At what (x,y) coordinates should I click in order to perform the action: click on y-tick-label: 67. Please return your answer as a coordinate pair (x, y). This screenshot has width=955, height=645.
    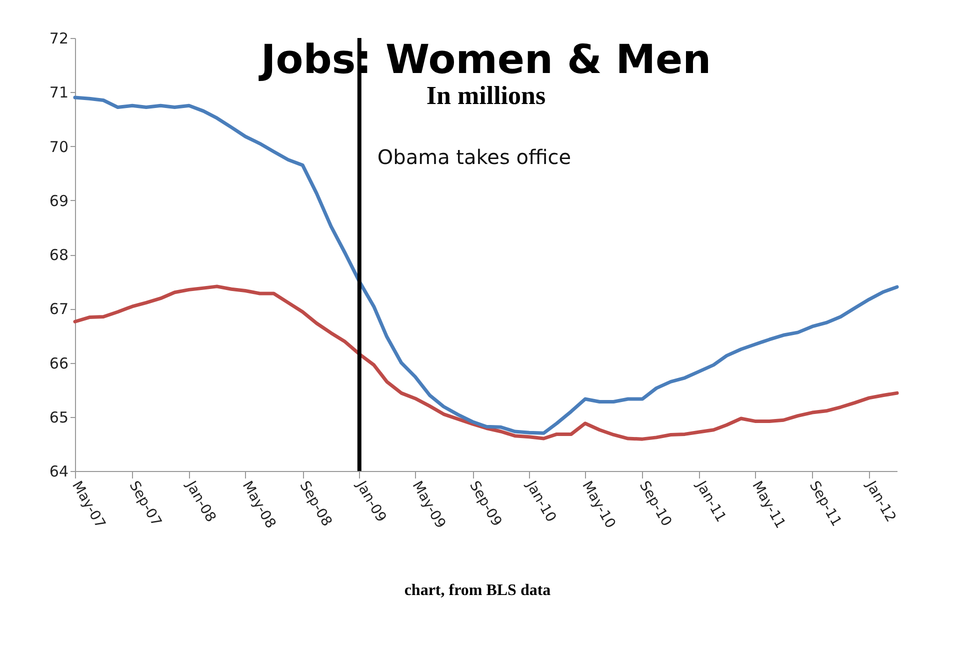
    Looking at the image, I should click on (58, 309).